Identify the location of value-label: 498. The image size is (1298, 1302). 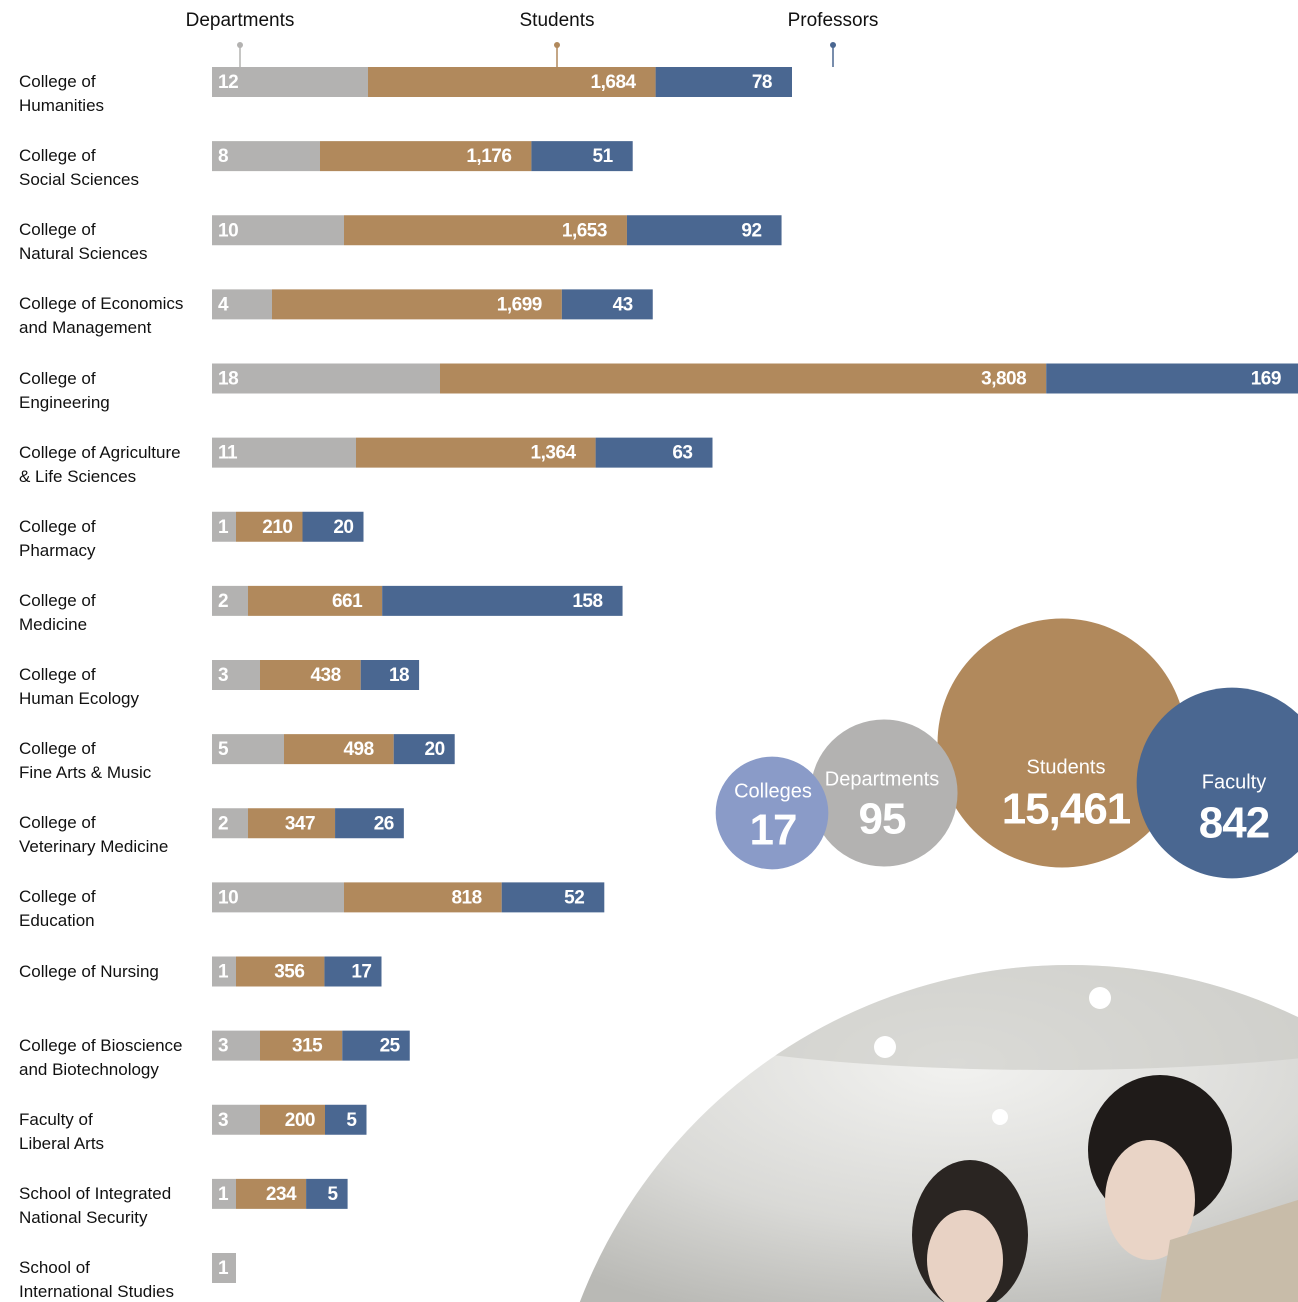
(358, 749).